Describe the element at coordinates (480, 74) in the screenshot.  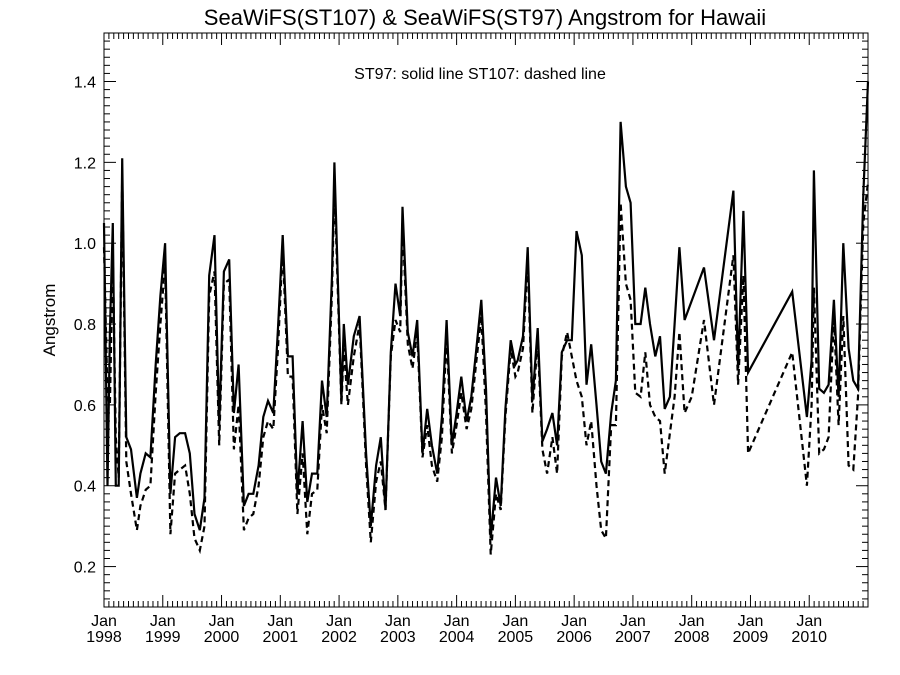
I see `line-style-annotation: ST97: solid line ST107: dashed line` at that location.